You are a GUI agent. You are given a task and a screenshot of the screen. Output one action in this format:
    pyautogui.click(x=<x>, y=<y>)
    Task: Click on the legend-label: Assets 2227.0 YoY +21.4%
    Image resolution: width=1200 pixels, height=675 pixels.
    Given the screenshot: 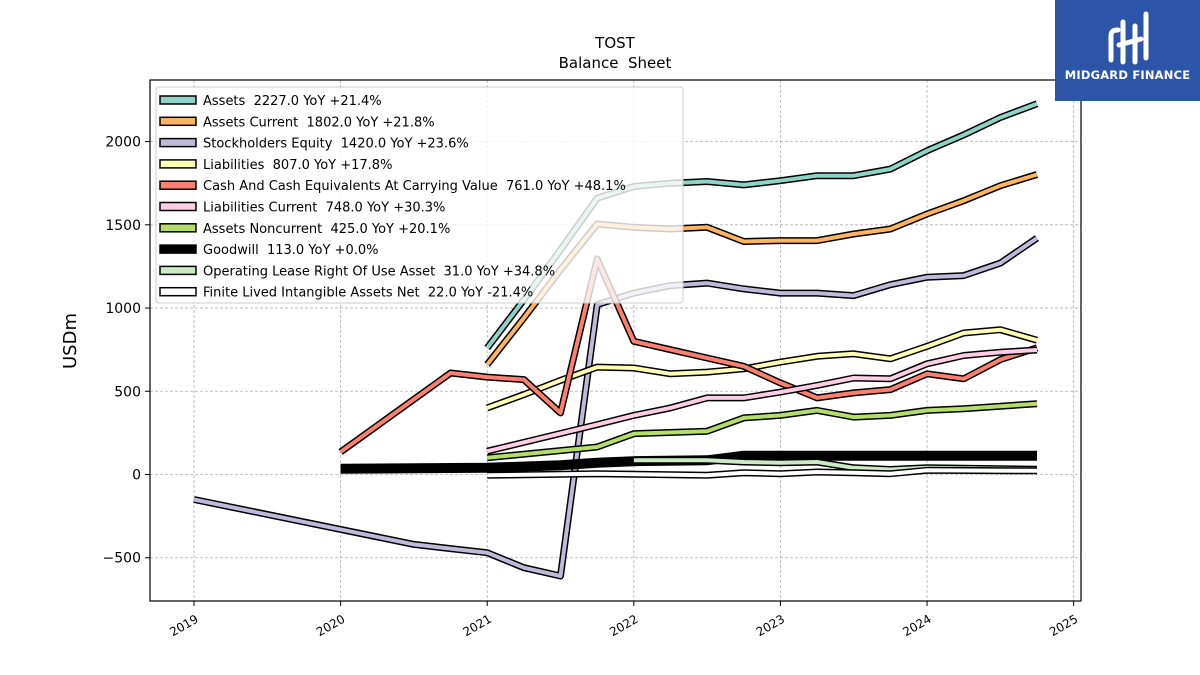 What is the action you would take?
    pyautogui.click(x=292, y=101)
    